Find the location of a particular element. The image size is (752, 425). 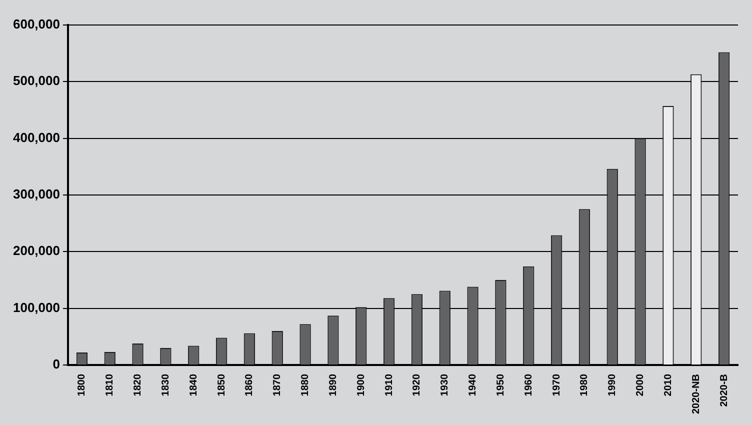

y-tick-label: 600,000 is located at coordinates (36, 24).